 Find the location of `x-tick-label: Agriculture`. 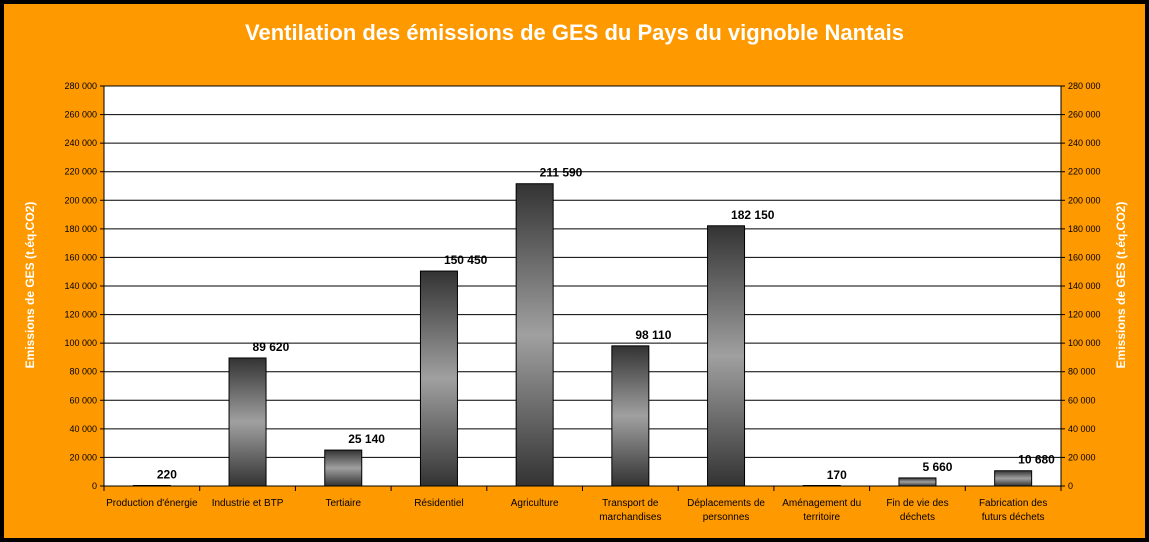

x-tick-label: Agriculture is located at coordinates (535, 503).